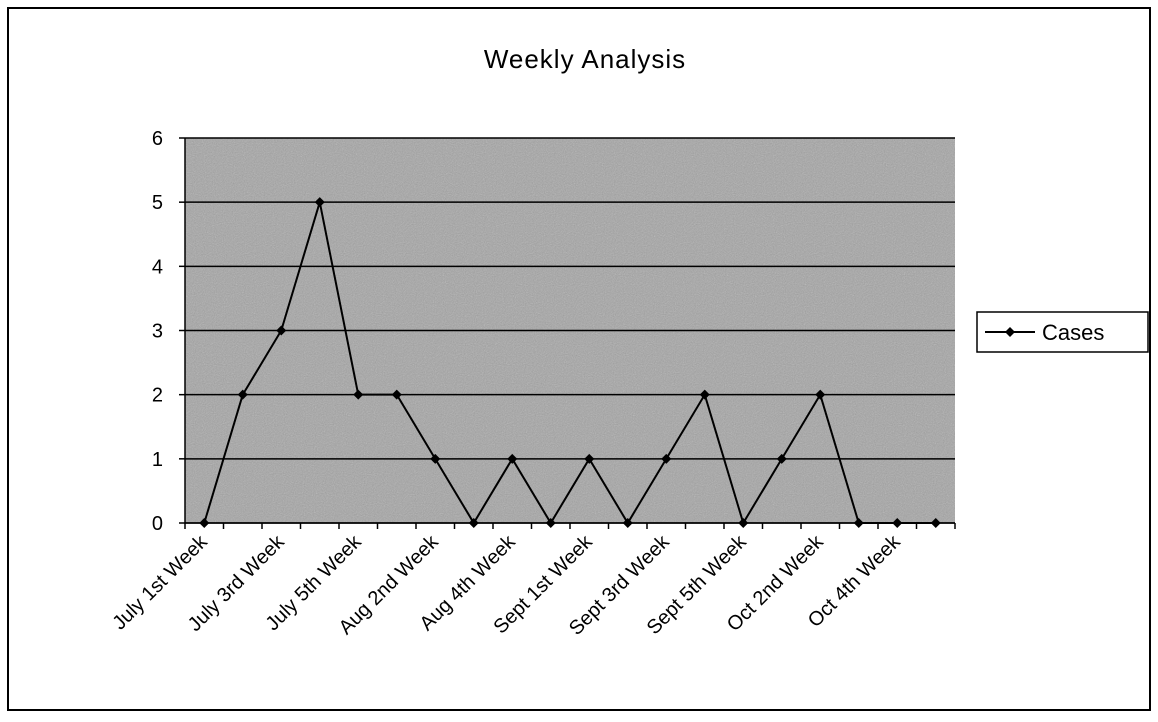 The width and height of the screenshot is (1158, 722). Describe the element at coordinates (157, 332) in the screenshot. I see `y-tick-label: 3` at that location.